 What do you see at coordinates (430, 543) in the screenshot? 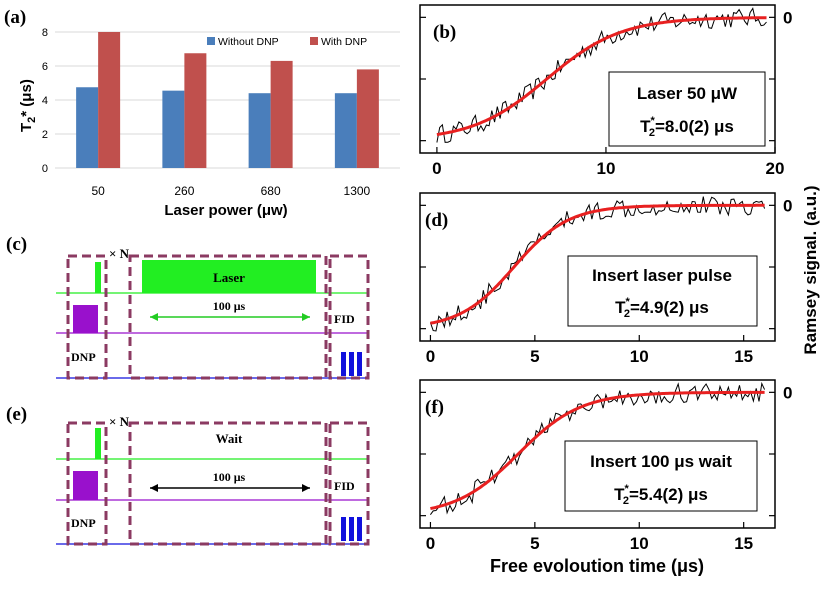
I see `x-tick-label: 0` at bounding box center [430, 543].